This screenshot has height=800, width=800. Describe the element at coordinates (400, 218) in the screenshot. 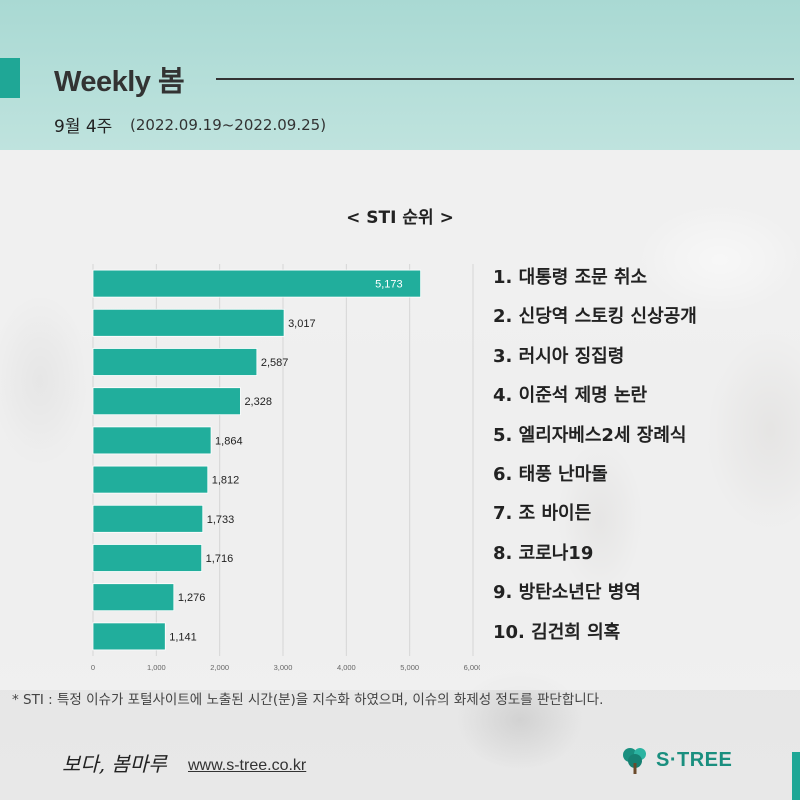

I see `chart-heading: < STI 순위 >` at that location.